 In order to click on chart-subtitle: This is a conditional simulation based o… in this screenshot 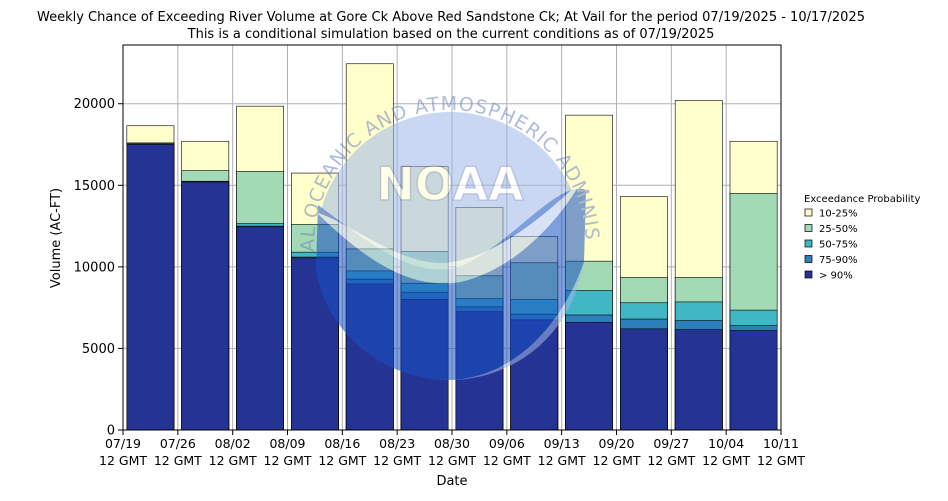, I will do `click(451, 34)`.